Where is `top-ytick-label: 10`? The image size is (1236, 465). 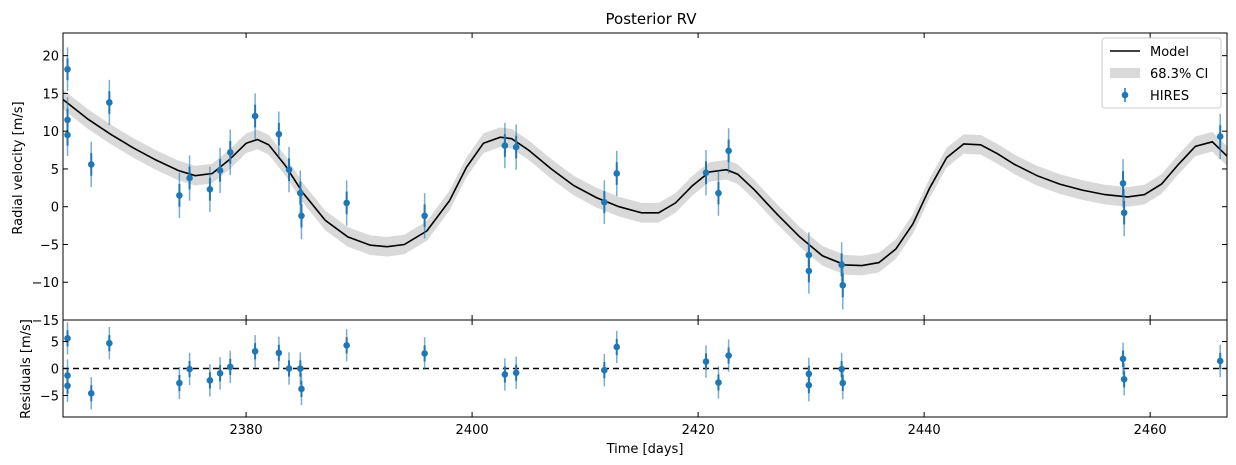 top-ytick-label: 10 is located at coordinates (50, 132).